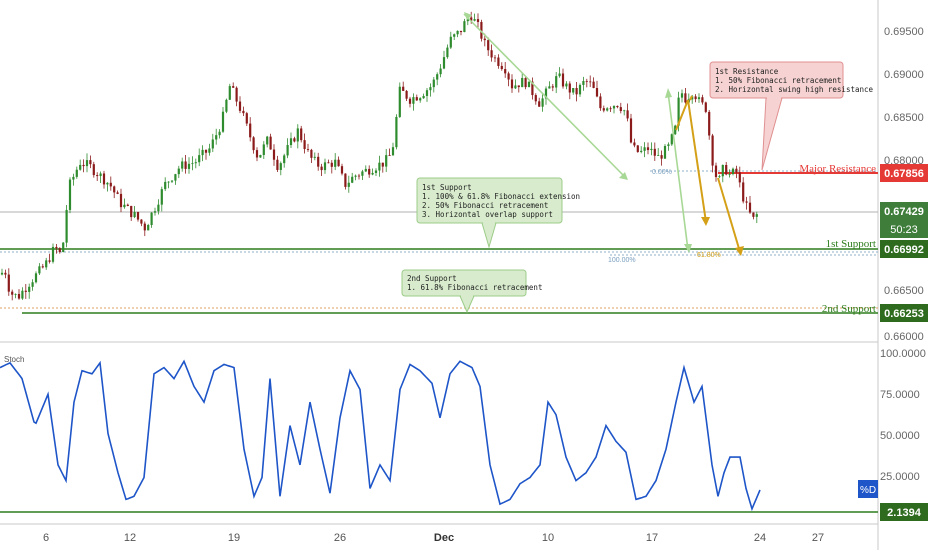 The image size is (932, 550). Describe the element at coordinates (904, 313) in the screenshot. I see `second-support-badge: 0.66253` at that location.